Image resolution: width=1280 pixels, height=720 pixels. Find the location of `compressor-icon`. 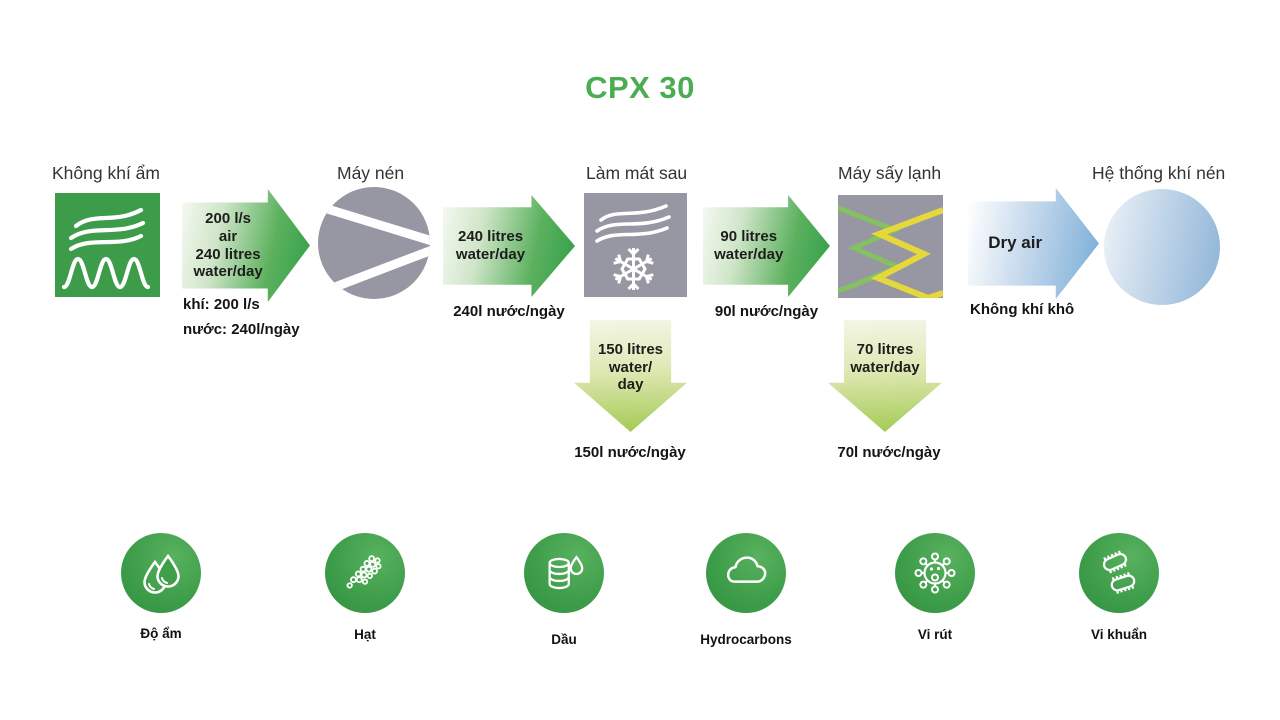

compressor-icon is located at coordinates (374, 243).